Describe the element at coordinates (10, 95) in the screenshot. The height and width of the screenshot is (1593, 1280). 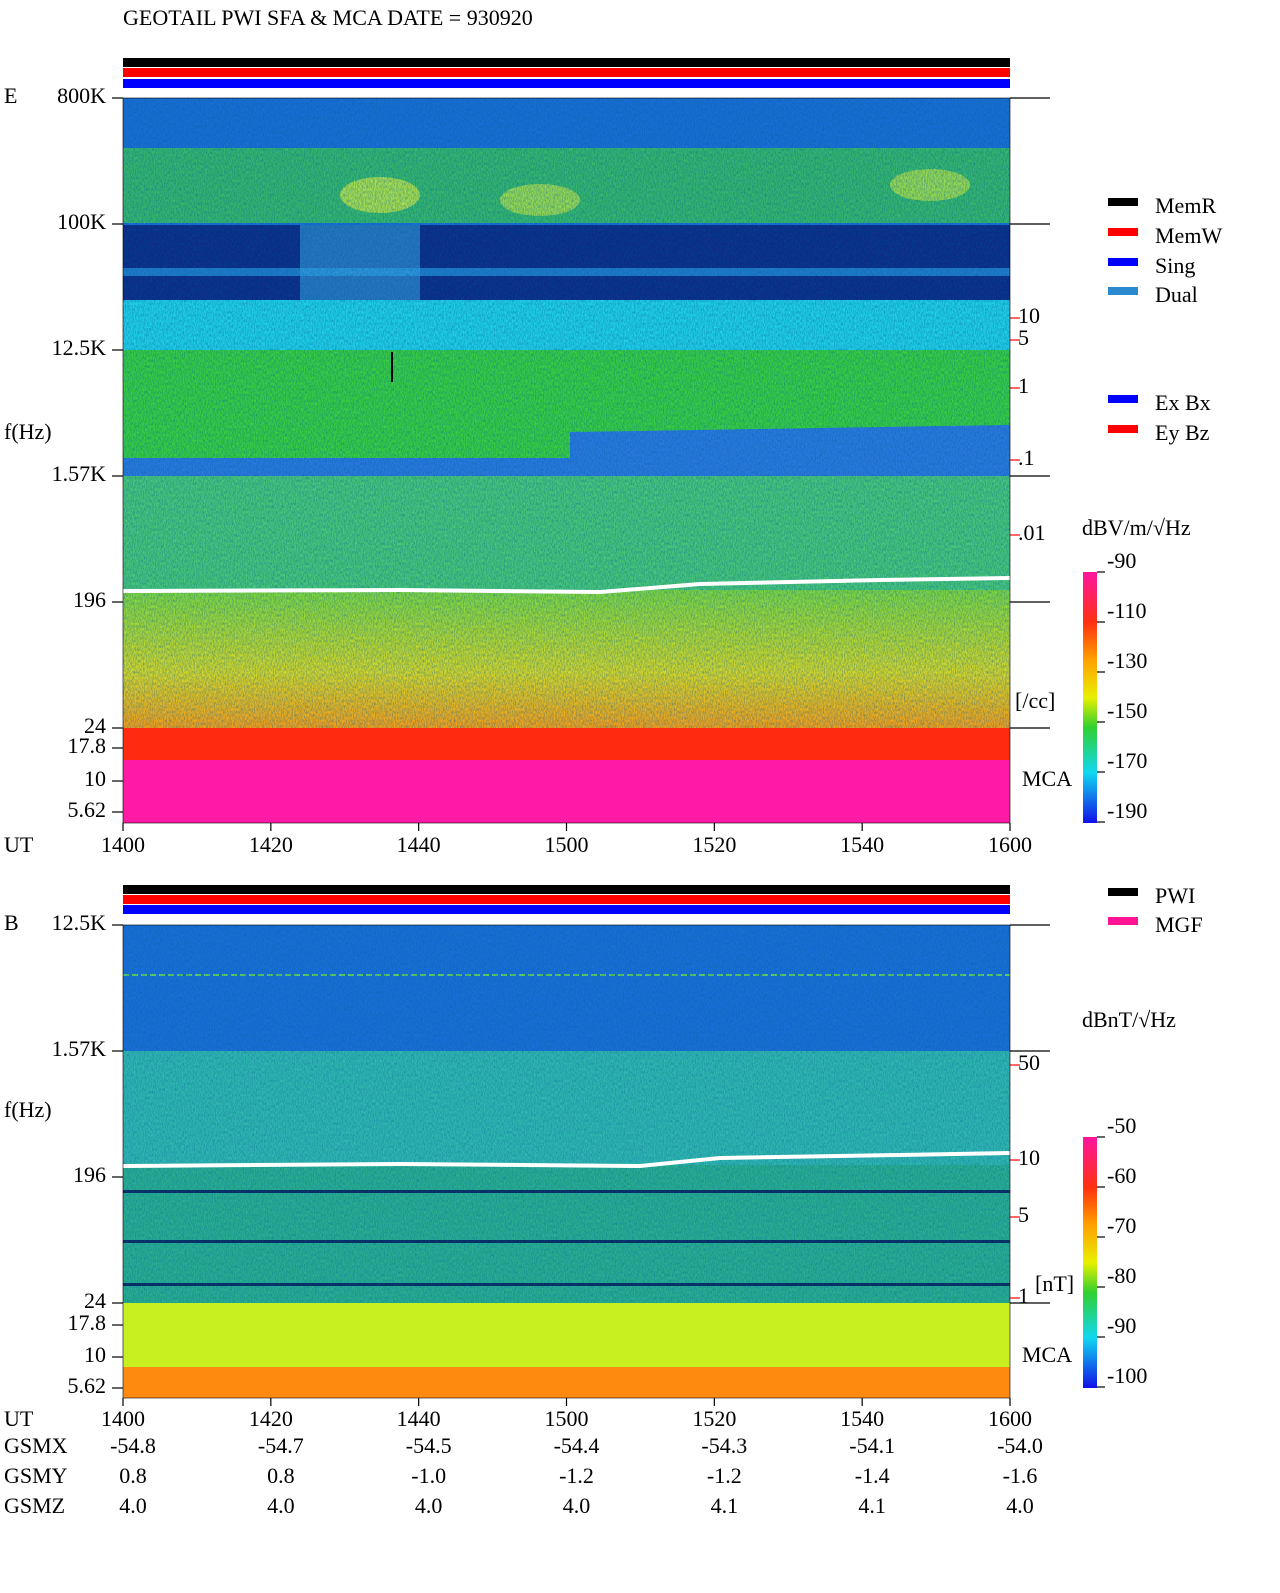
I see `panel-label: E` at that location.